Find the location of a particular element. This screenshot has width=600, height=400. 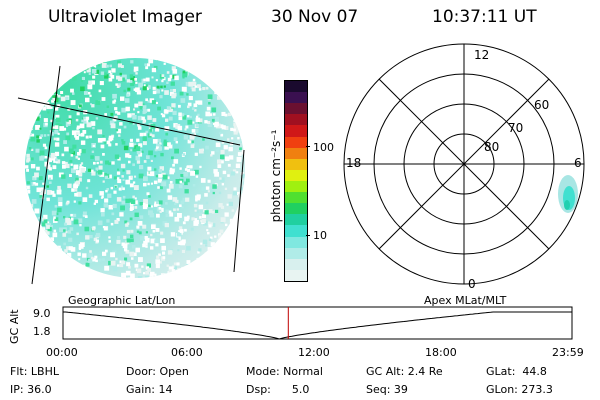

polar-aurora-patch is located at coordinates (568, 194).